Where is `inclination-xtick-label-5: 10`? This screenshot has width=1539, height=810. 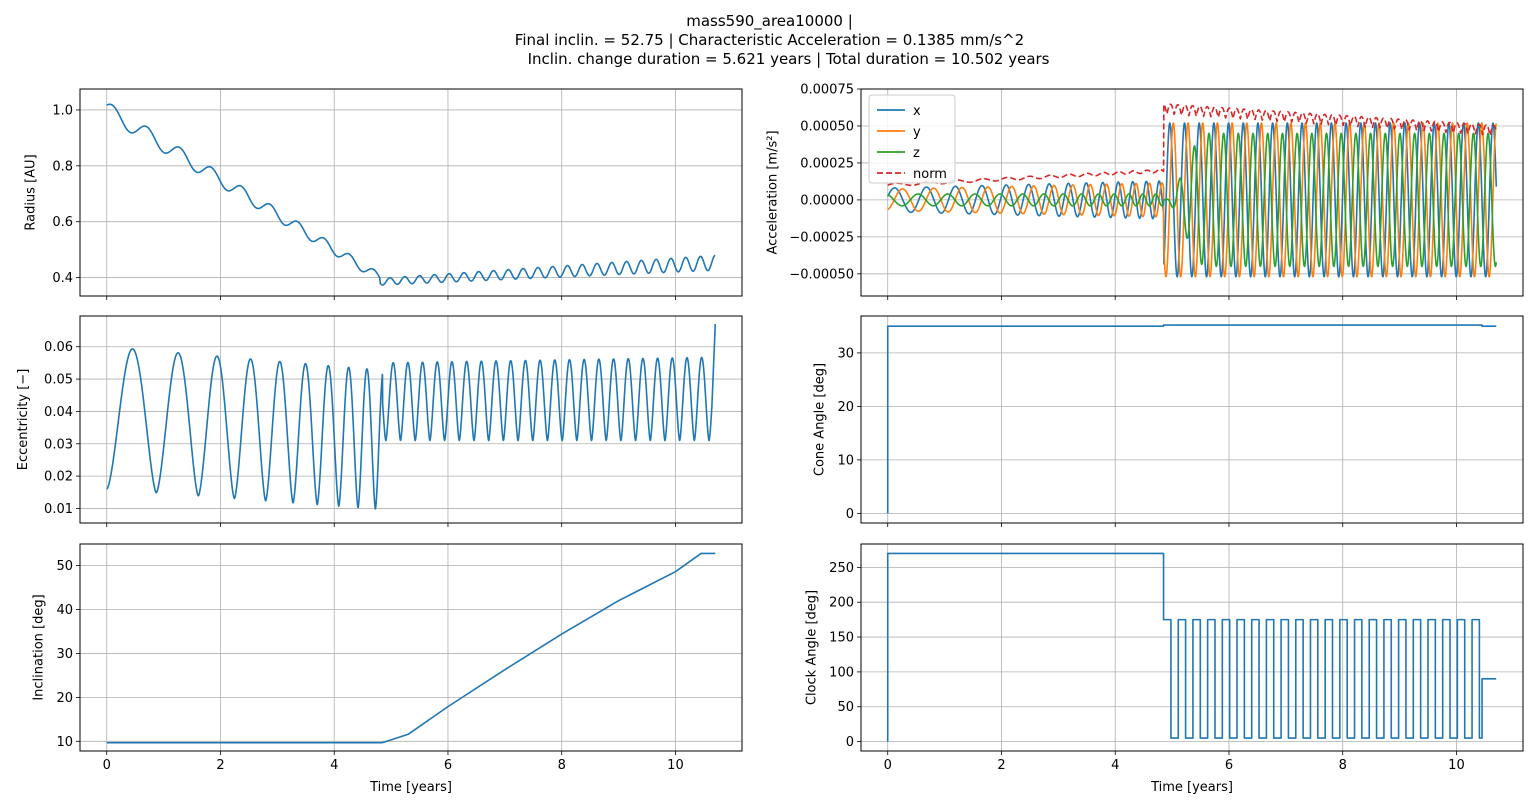
inclination-xtick-label-5: 10 is located at coordinates (675, 765).